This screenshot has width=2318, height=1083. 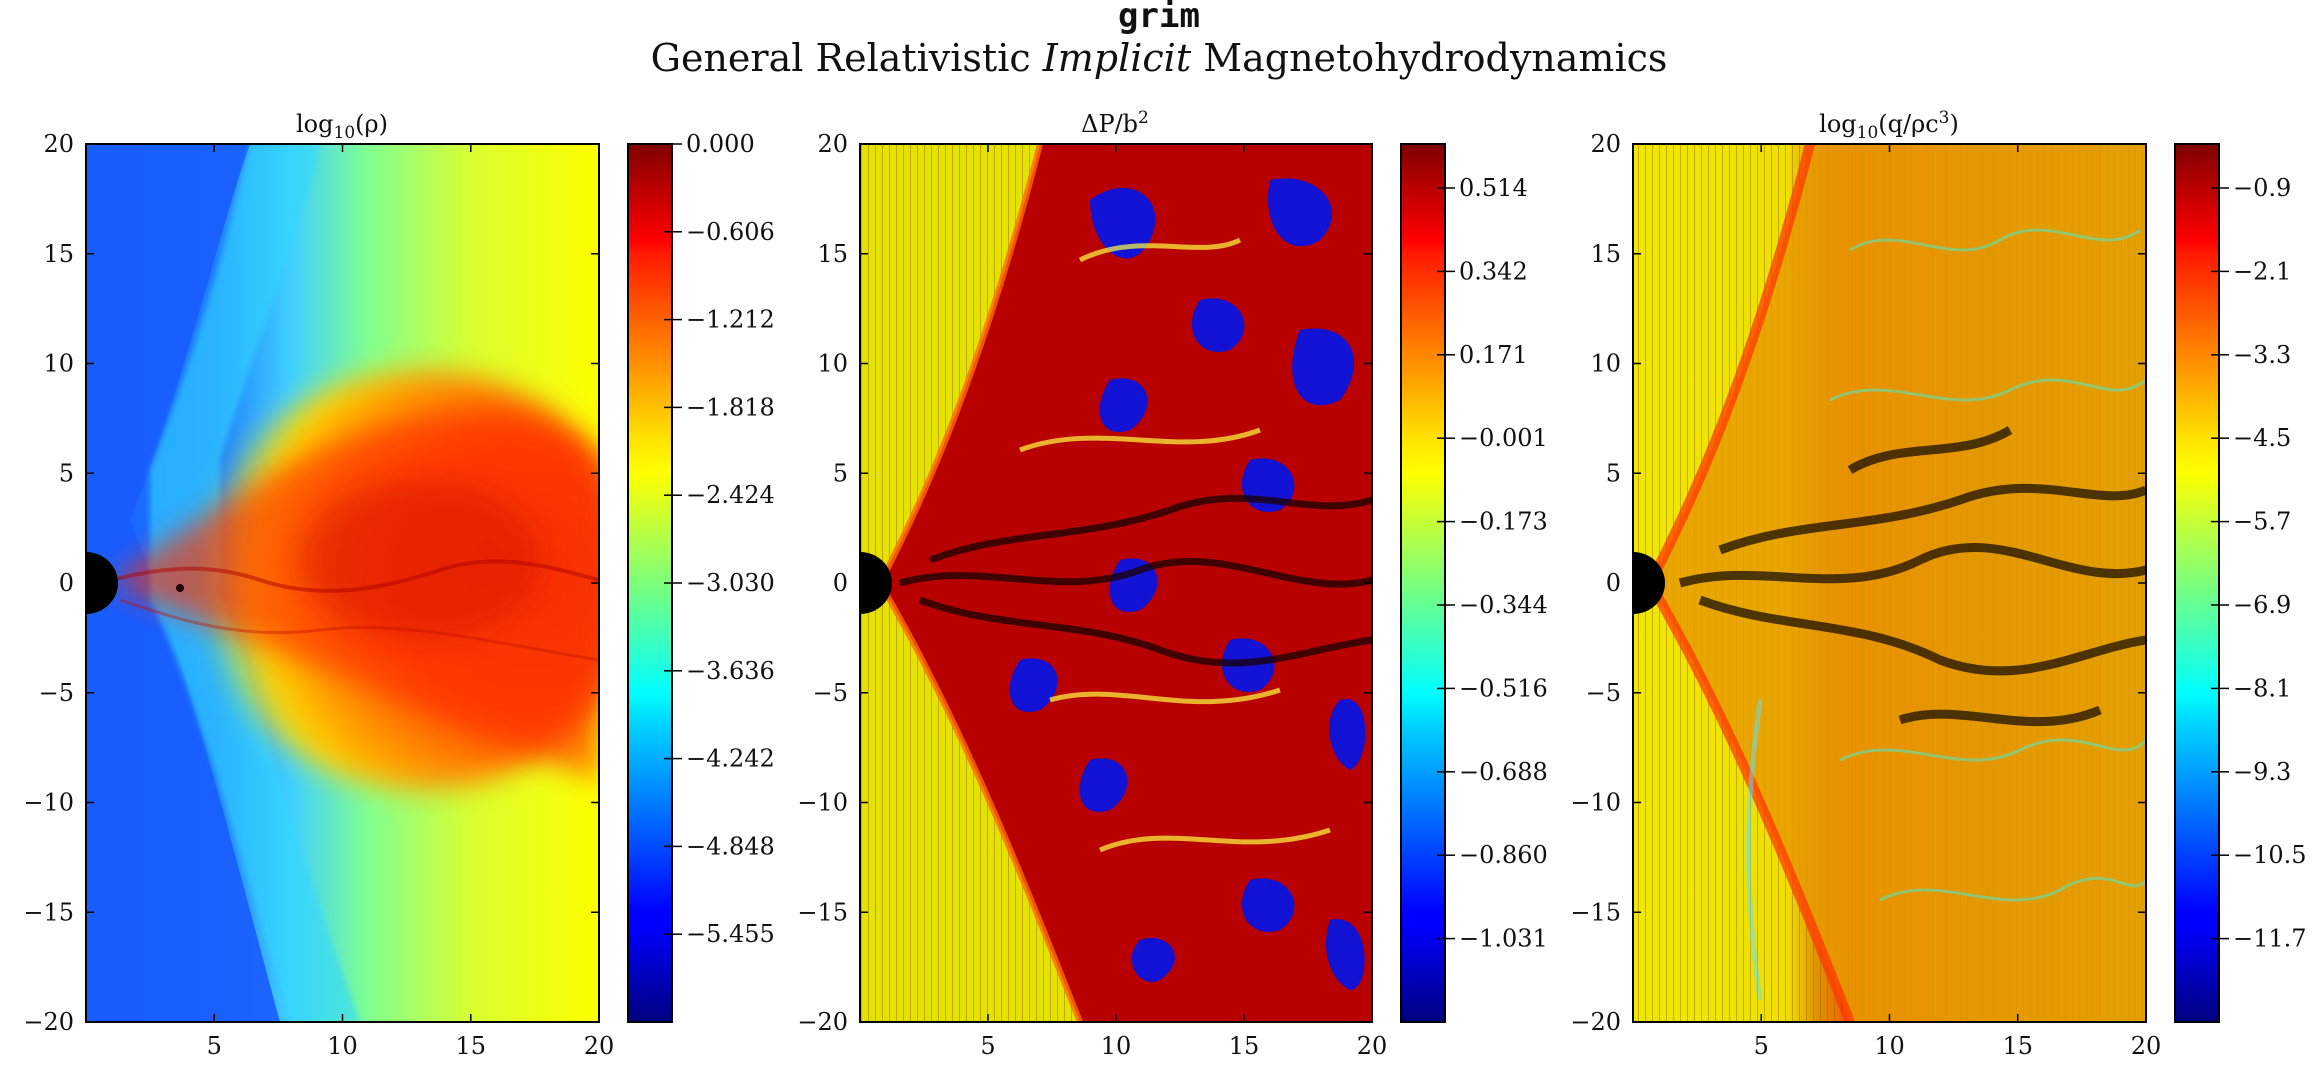 I want to click on colorbar-tick-label: −10.5, so click(x=2270, y=855).